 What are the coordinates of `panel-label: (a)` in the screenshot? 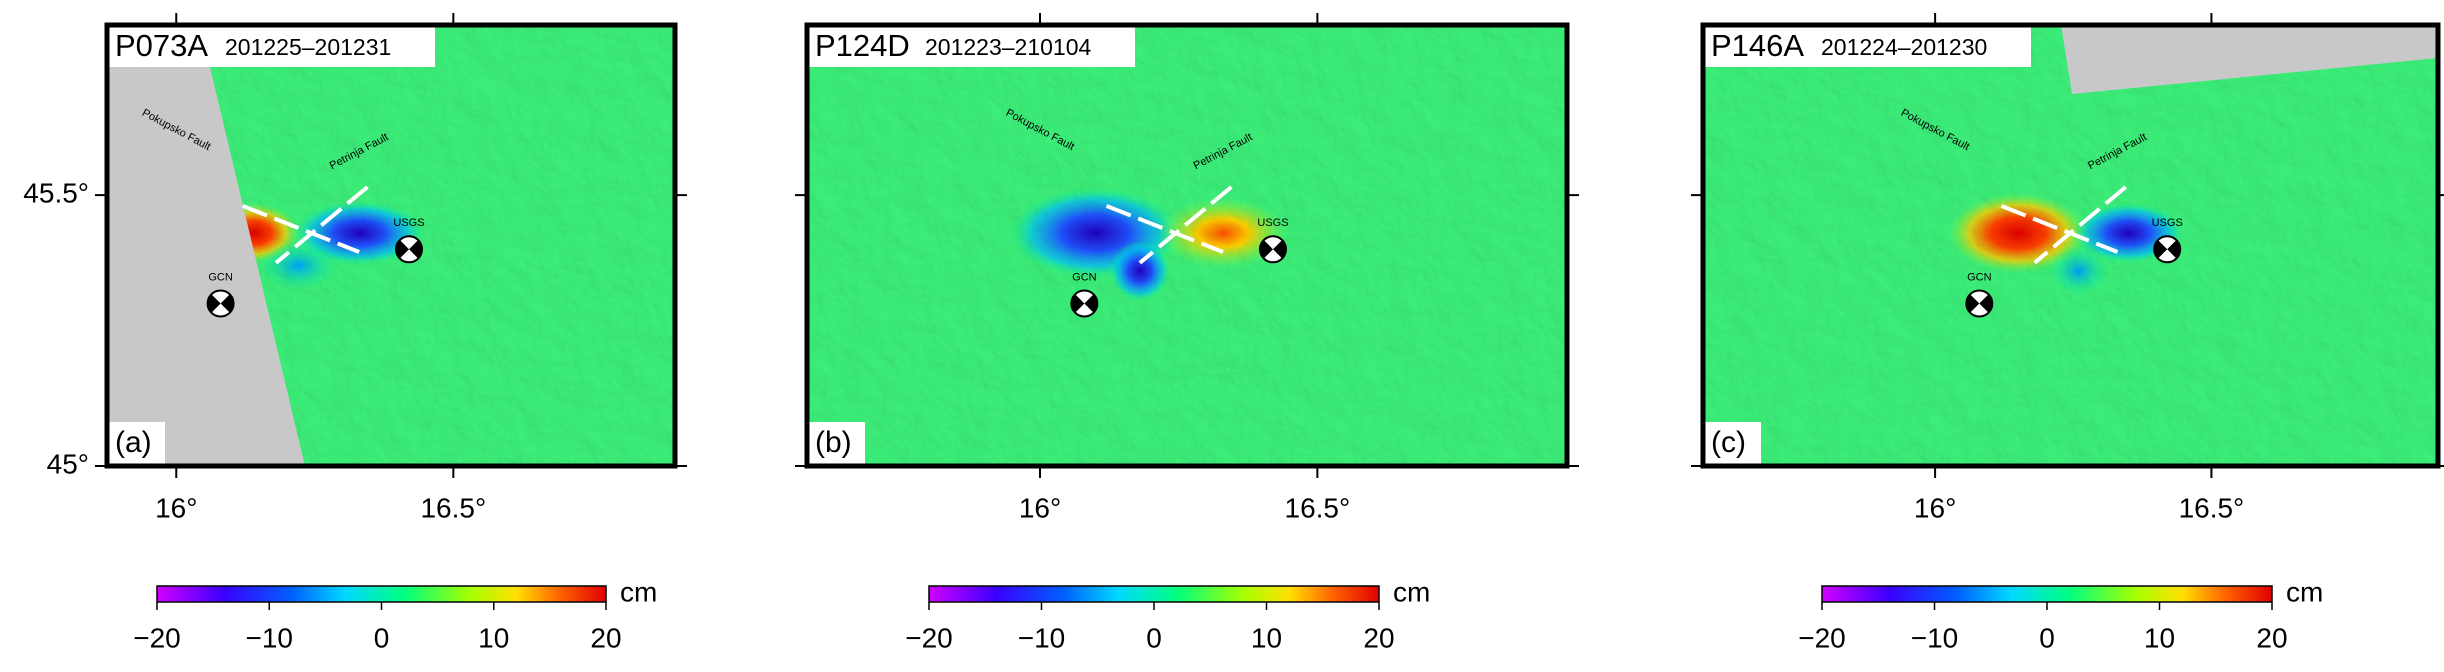 It's located at (133, 442).